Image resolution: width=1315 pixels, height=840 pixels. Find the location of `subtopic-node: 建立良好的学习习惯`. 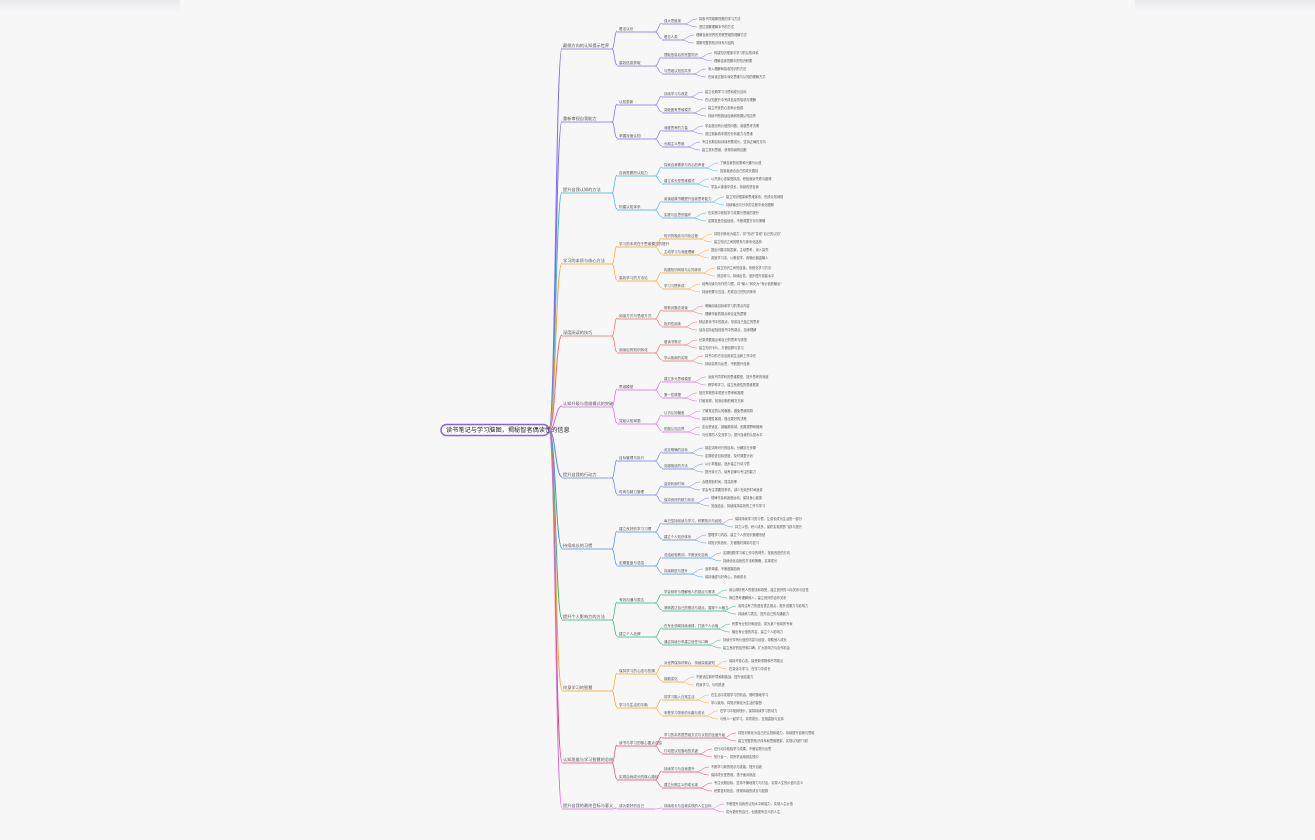

subtopic-node: 建立良好的学习习惯 is located at coordinates (635, 528).